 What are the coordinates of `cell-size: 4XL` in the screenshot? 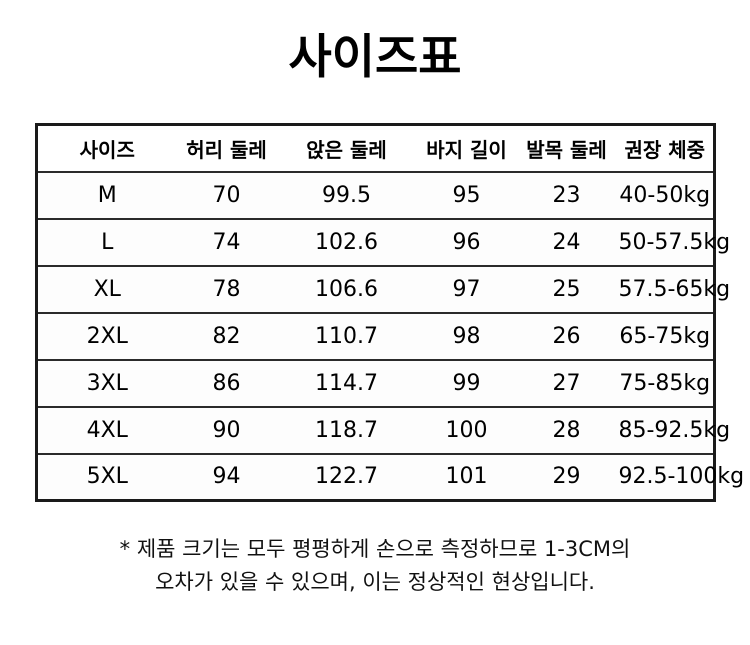 It's located at (106, 430).